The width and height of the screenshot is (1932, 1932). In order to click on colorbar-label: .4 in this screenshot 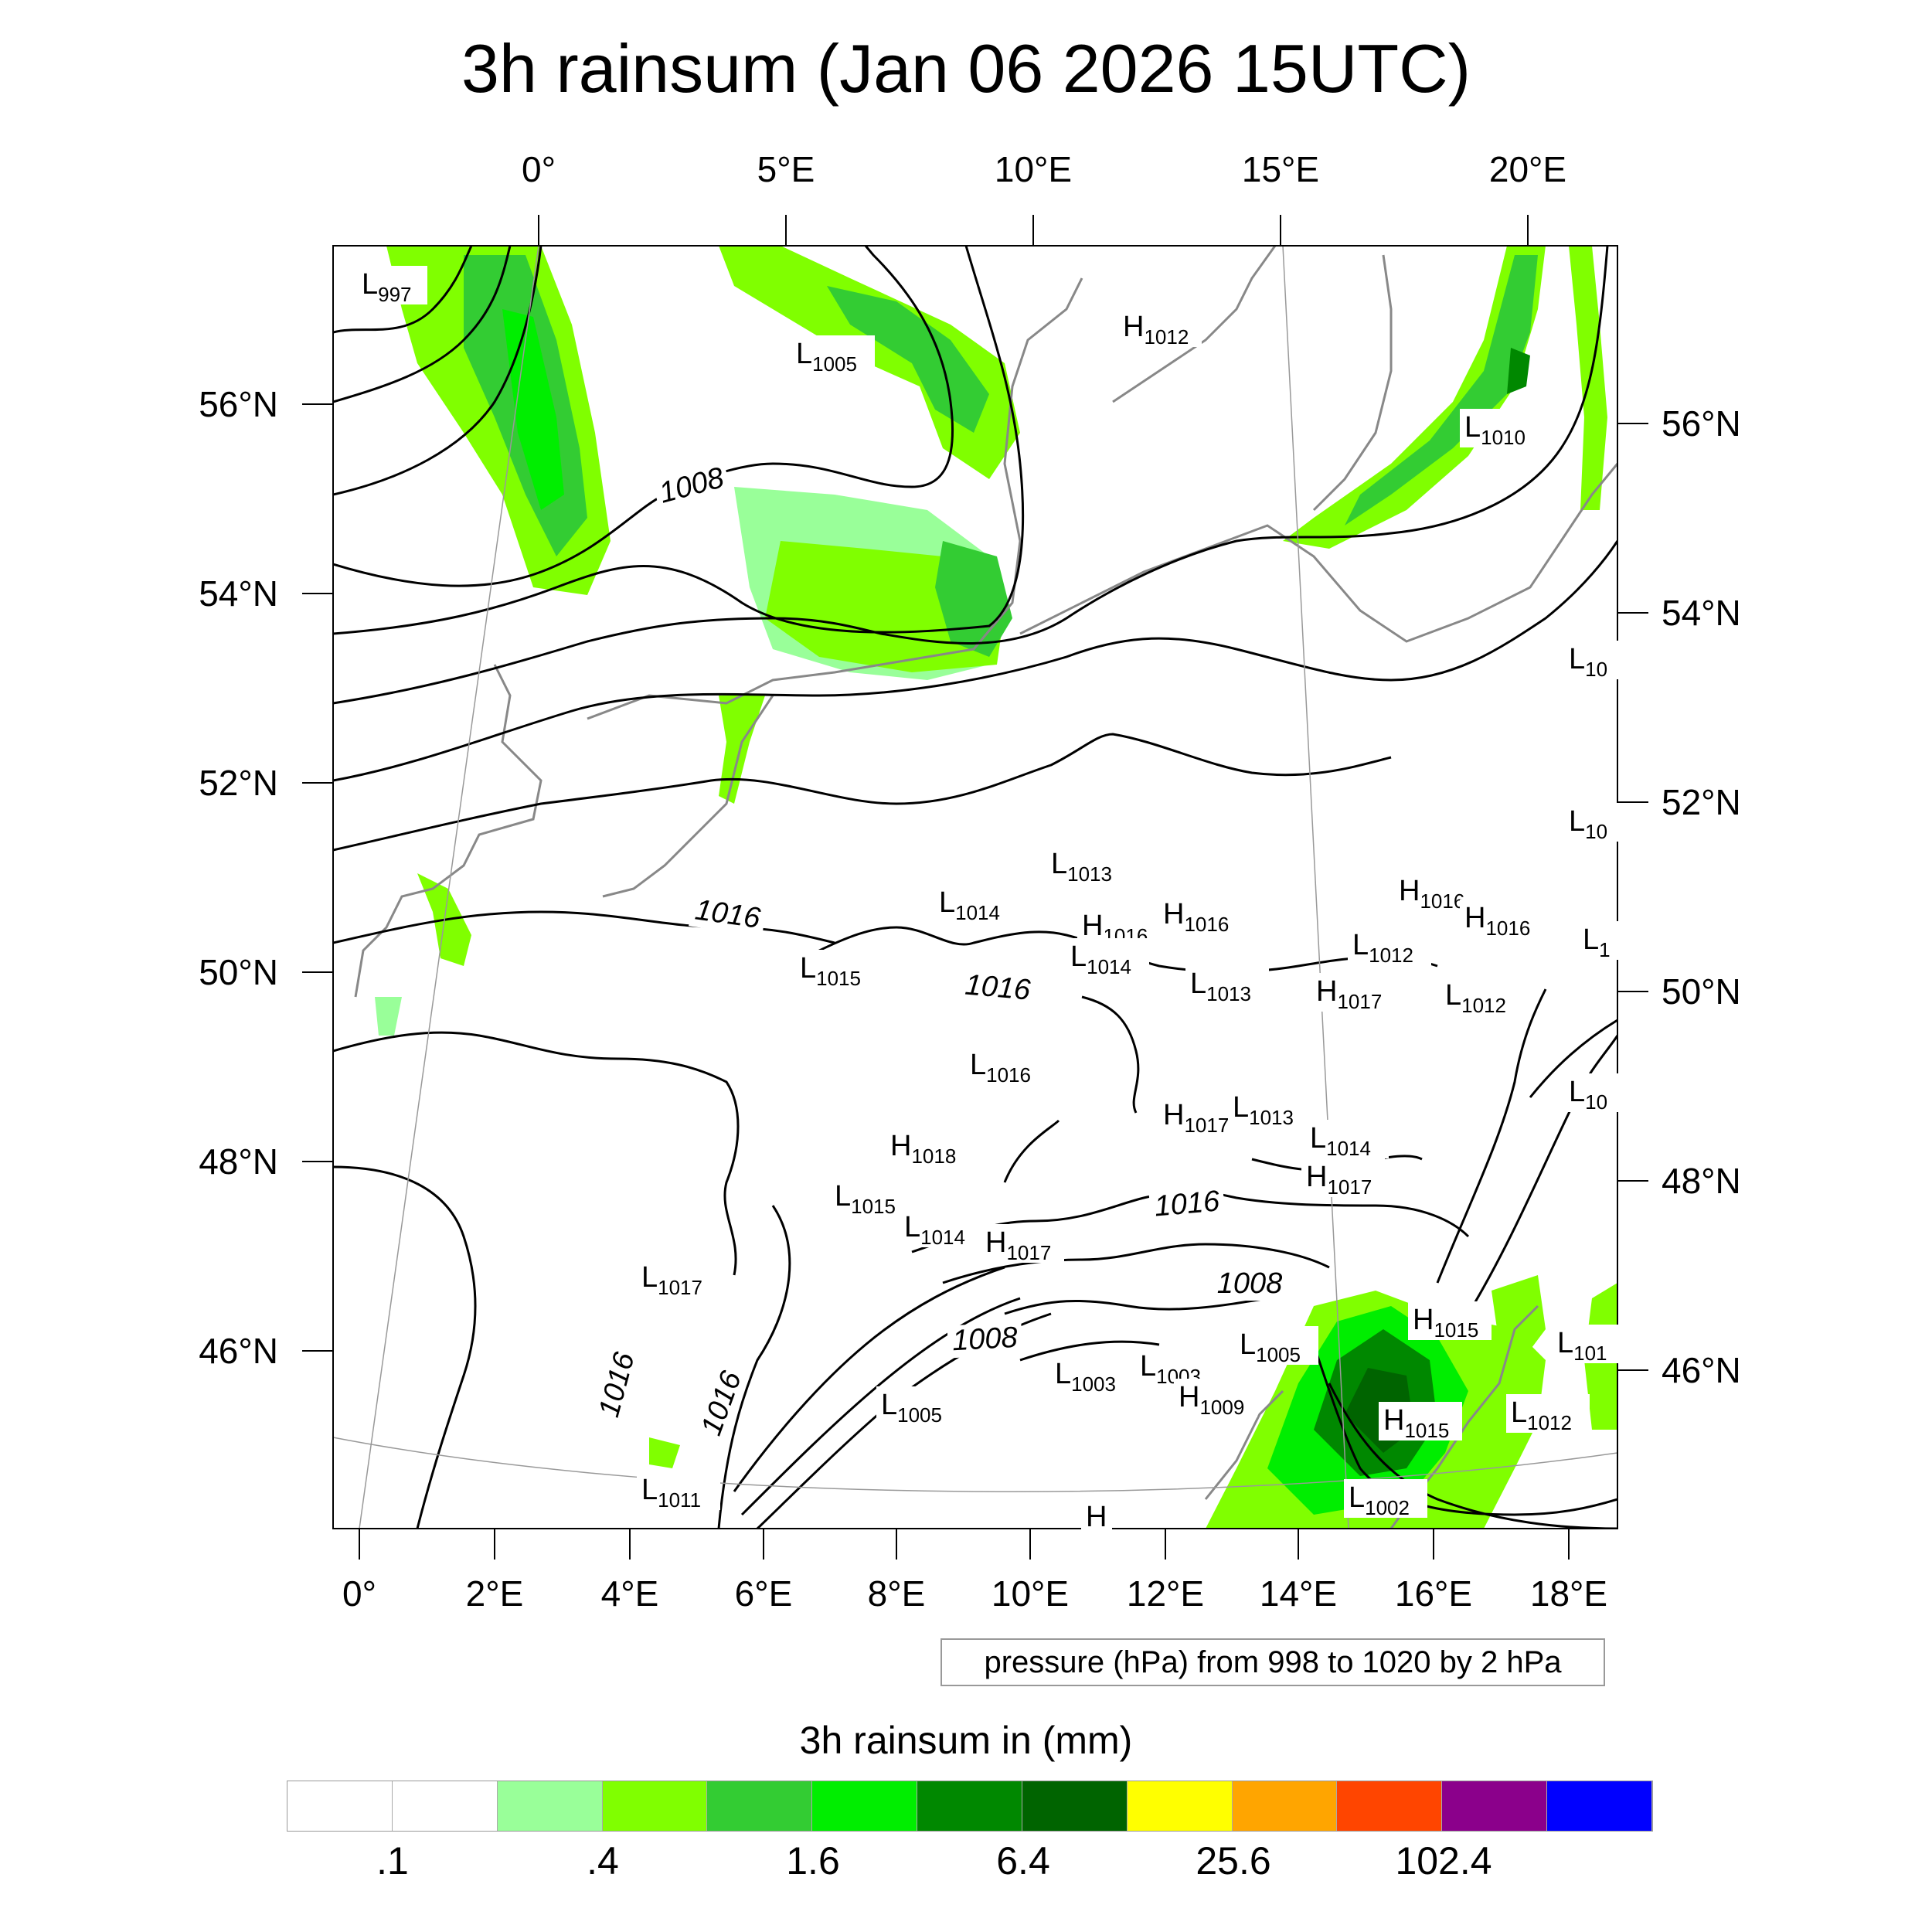, I will do `click(603, 1861)`.